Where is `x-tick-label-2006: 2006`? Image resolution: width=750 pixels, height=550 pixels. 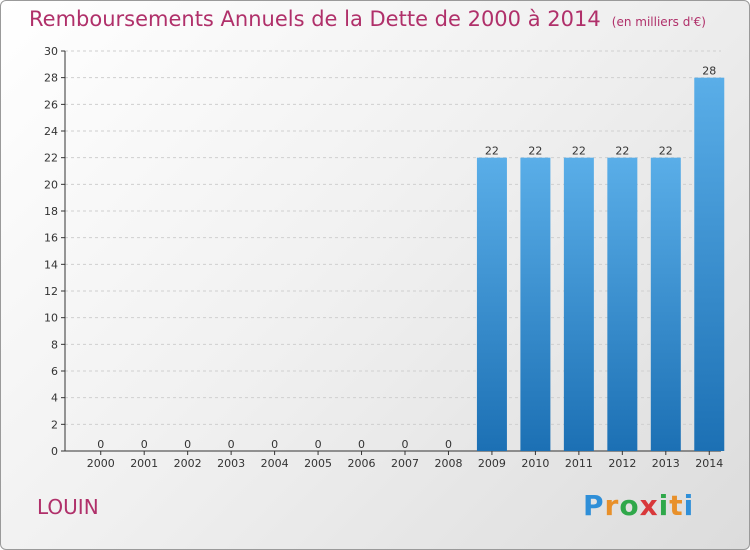 x-tick-label-2006: 2006 is located at coordinates (362, 463).